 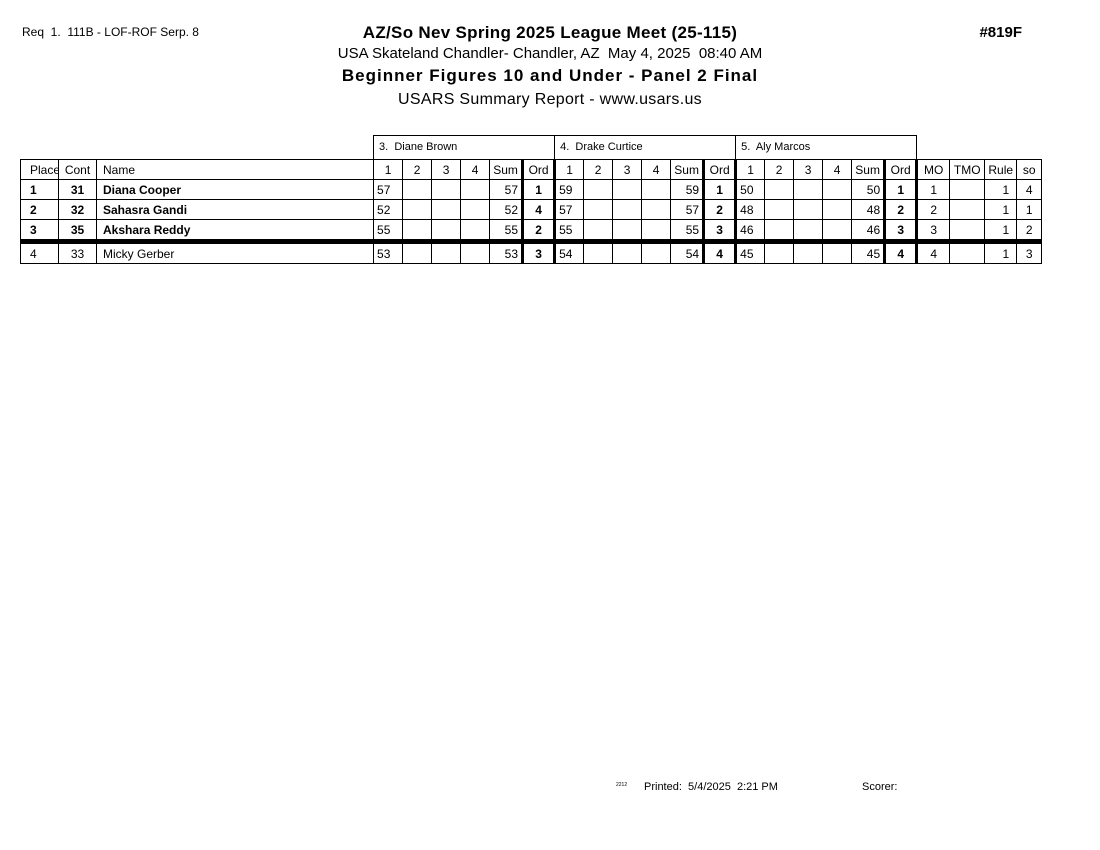 What do you see at coordinates (933, 169) in the screenshot?
I see `col-header-mo: MO` at bounding box center [933, 169].